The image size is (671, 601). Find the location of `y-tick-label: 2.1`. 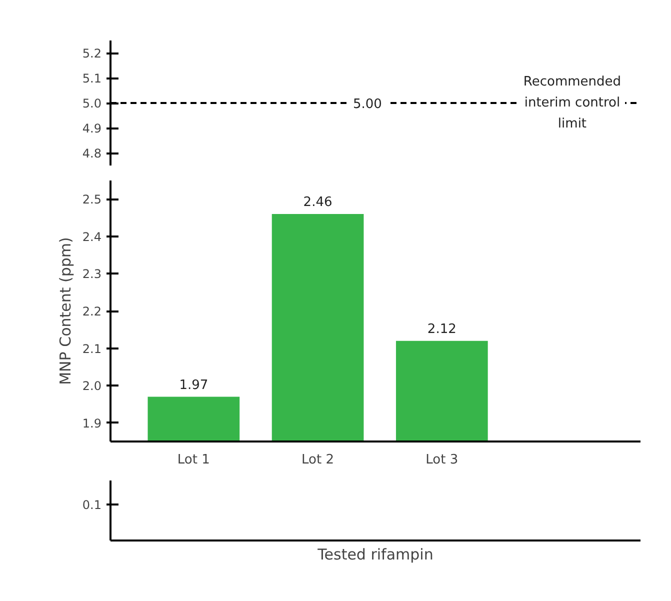

y-tick-label: 2.1 is located at coordinates (92, 349).